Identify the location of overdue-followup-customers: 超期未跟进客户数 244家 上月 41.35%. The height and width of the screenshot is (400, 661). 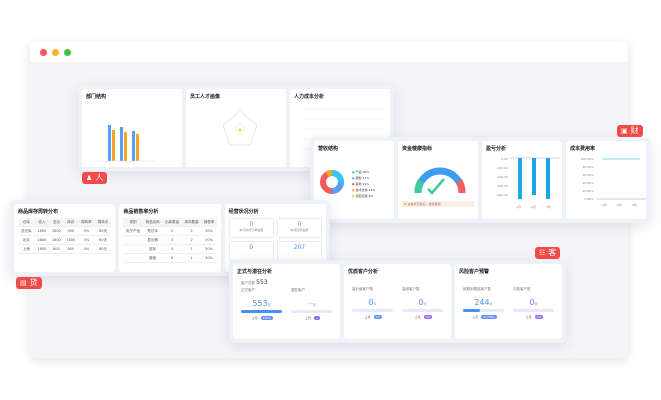
(483, 303).